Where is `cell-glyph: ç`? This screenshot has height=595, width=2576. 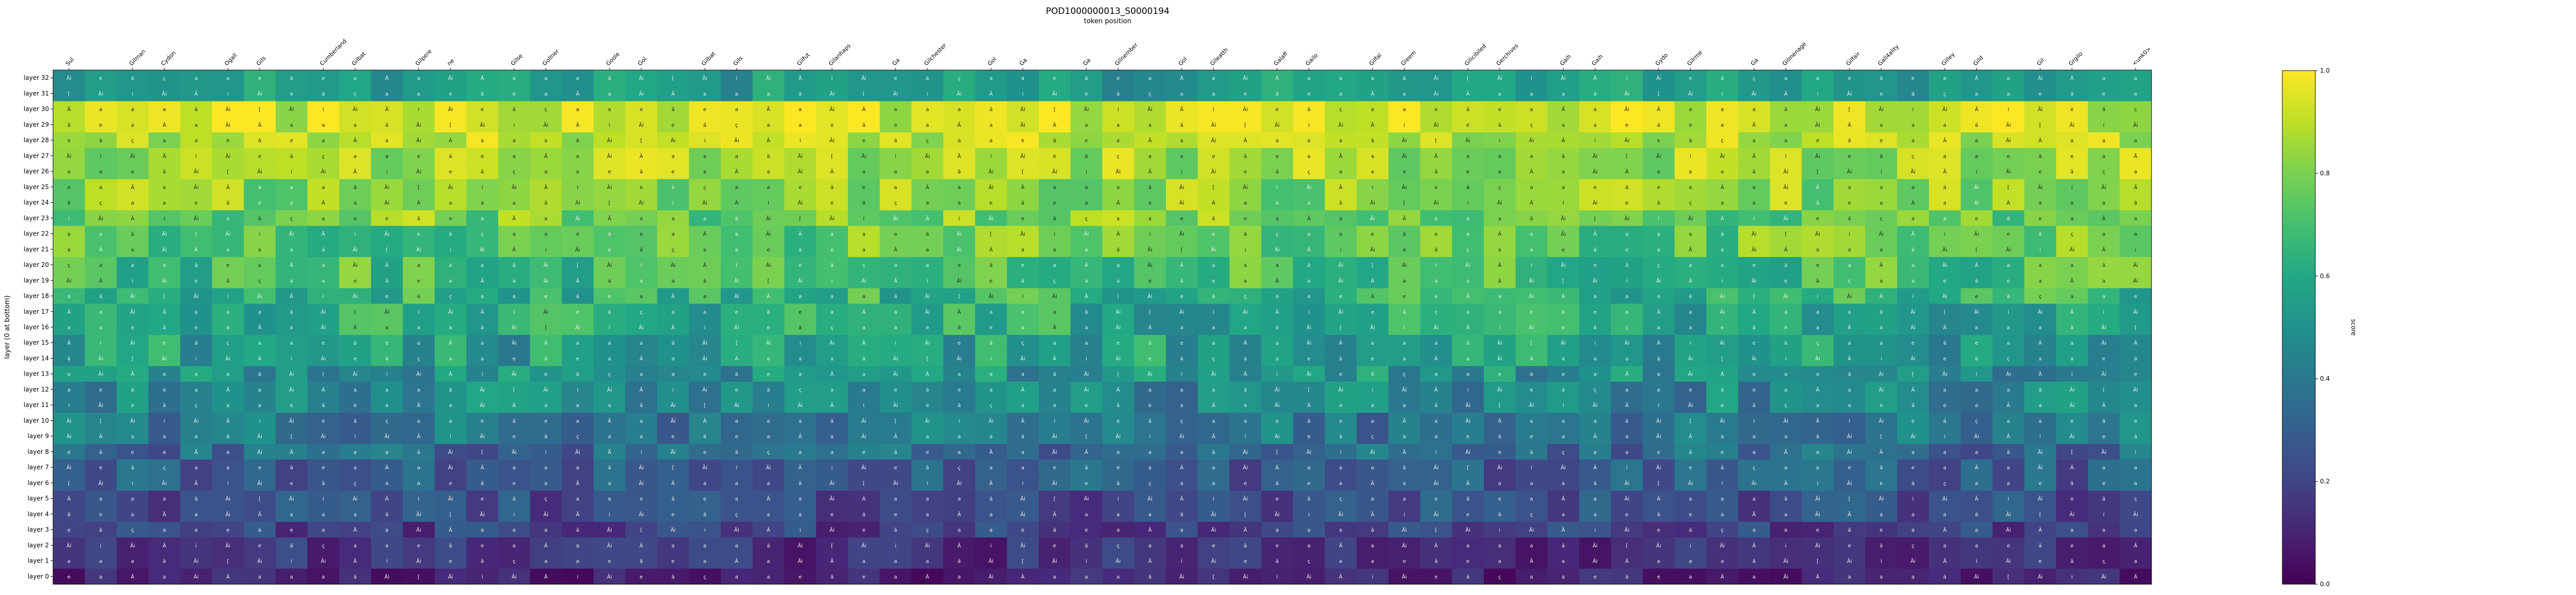
cell-glyph: ç is located at coordinates (960, 78).